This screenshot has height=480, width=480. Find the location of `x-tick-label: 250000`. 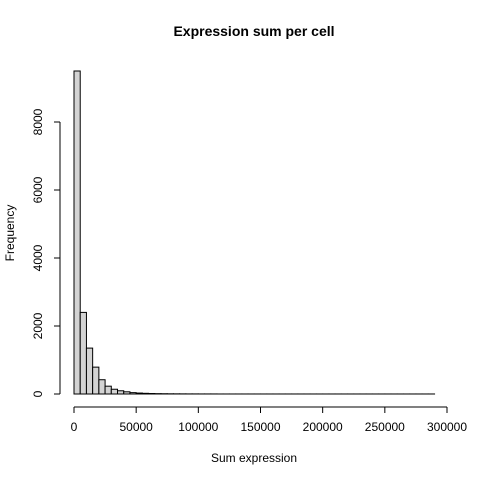

x-tick-label: 250000 is located at coordinates (385, 427).